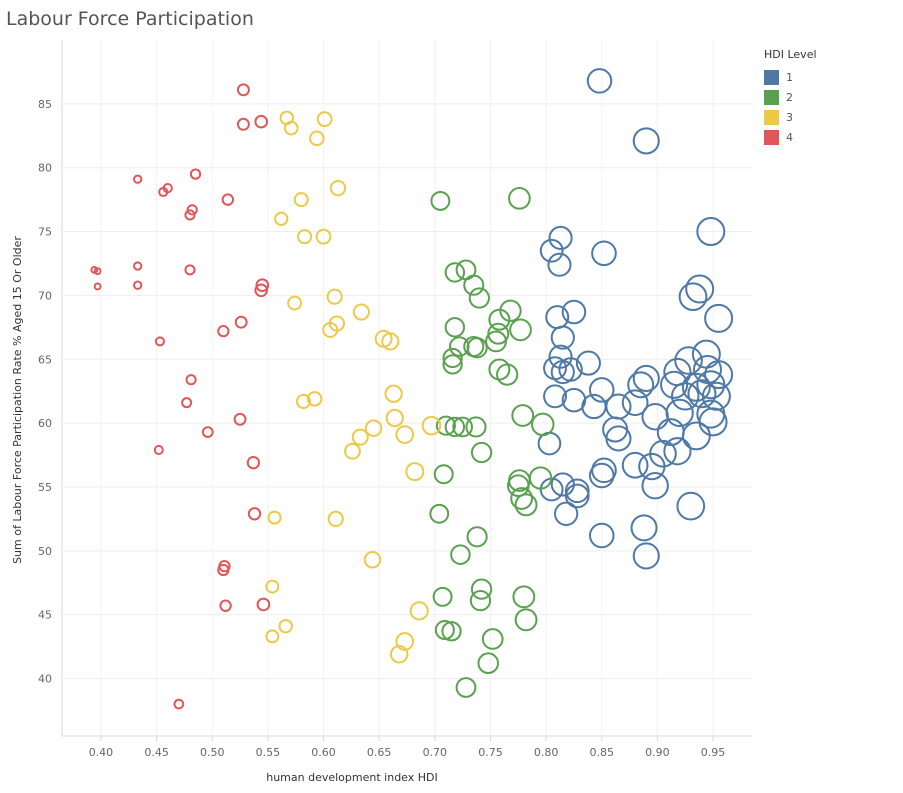 Image resolution: width=903 pixels, height=793 pixels. What do you see at coordinates (352, 777) in the screenshot?
I see `x-axis-title: human development index HDI` at bounding box center [352, 777].